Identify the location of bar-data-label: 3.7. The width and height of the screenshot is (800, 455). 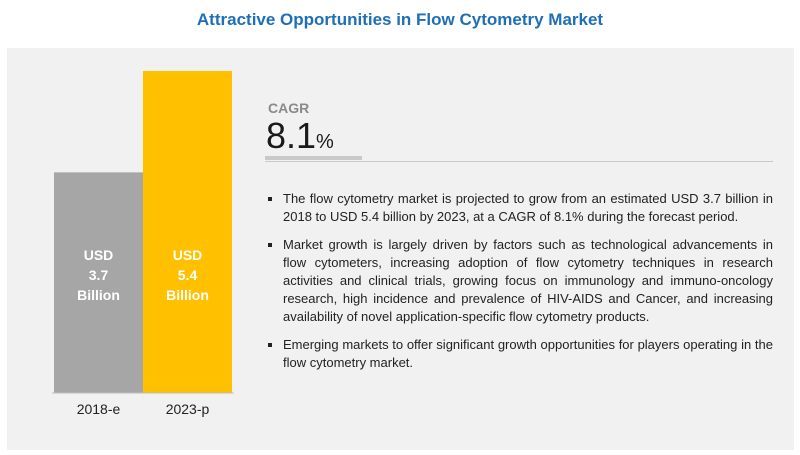
(99, 275).